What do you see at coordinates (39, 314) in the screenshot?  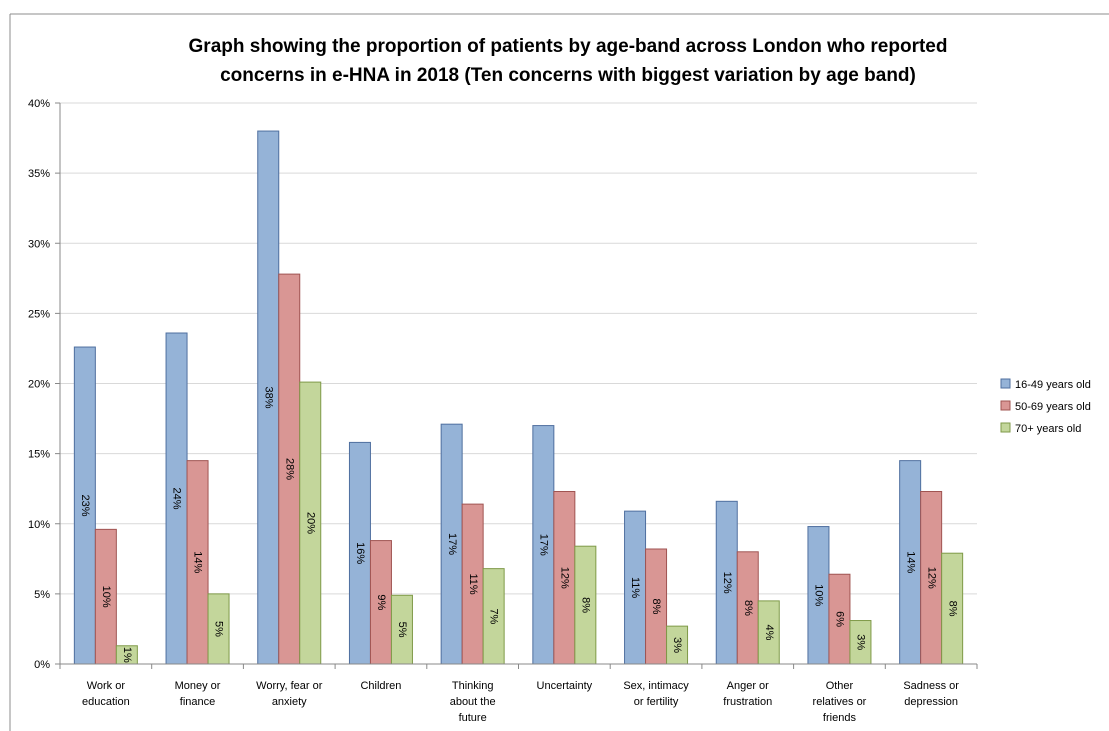 I see `y-tick-label: 25%` at bounding box center [39, 314].